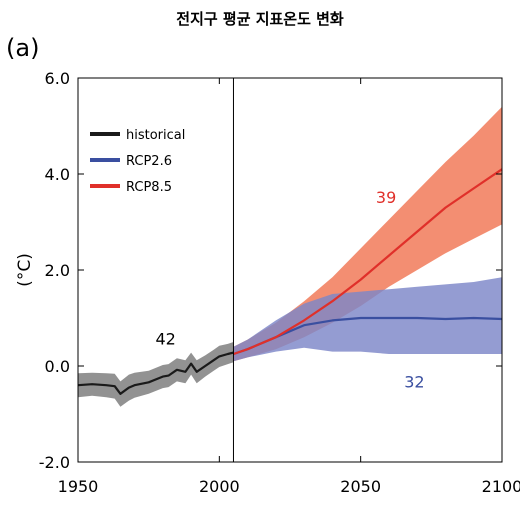 This screenshot has width=520, height=512. Describe the element at coordinates (23, 48) in the screenshot. I see `panel-label: (a)` at that location.